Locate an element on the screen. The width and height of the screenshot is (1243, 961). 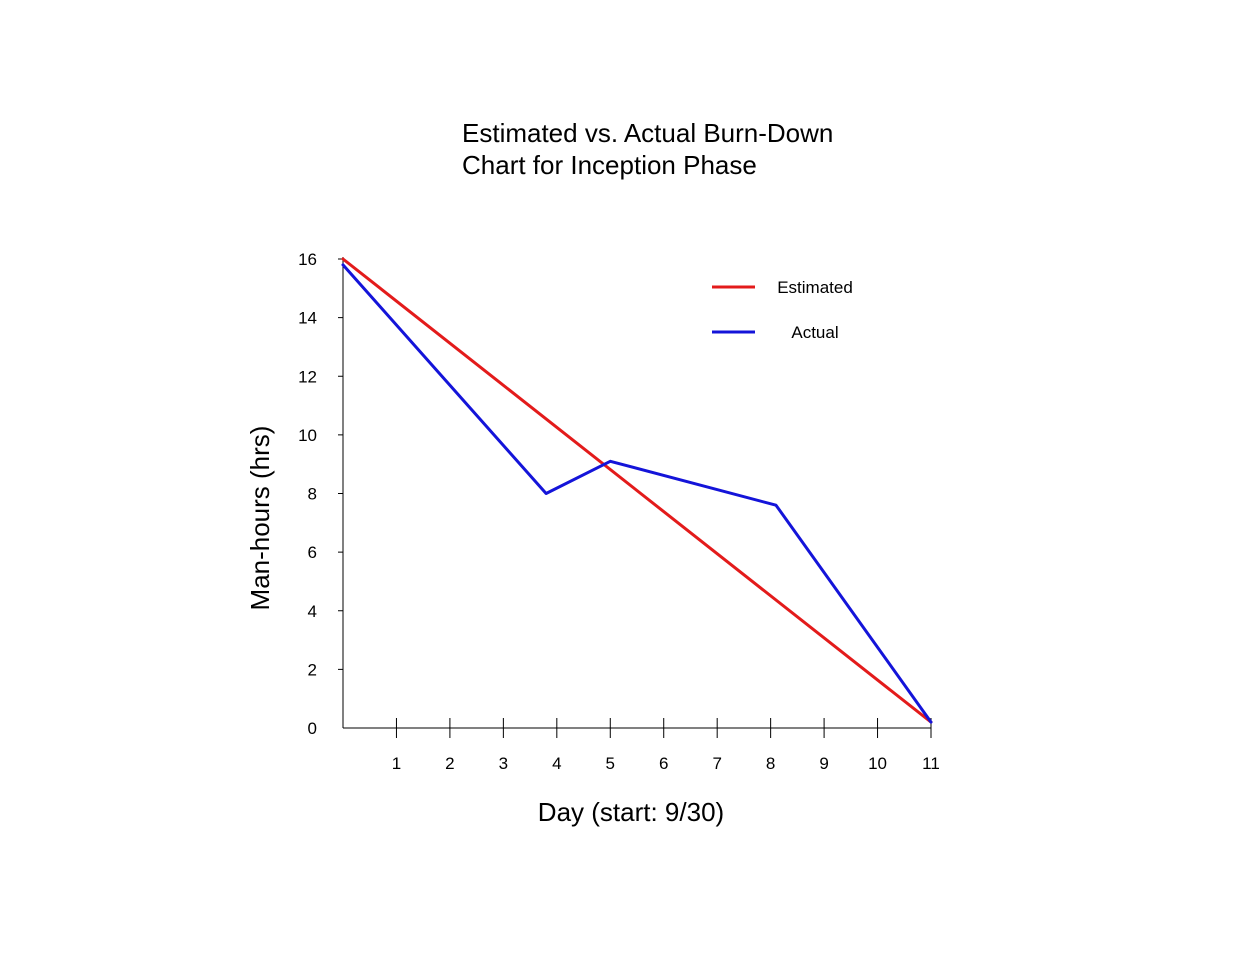
x-axis-label: Day (start: 9/30) is located at coordinates (631, 812).